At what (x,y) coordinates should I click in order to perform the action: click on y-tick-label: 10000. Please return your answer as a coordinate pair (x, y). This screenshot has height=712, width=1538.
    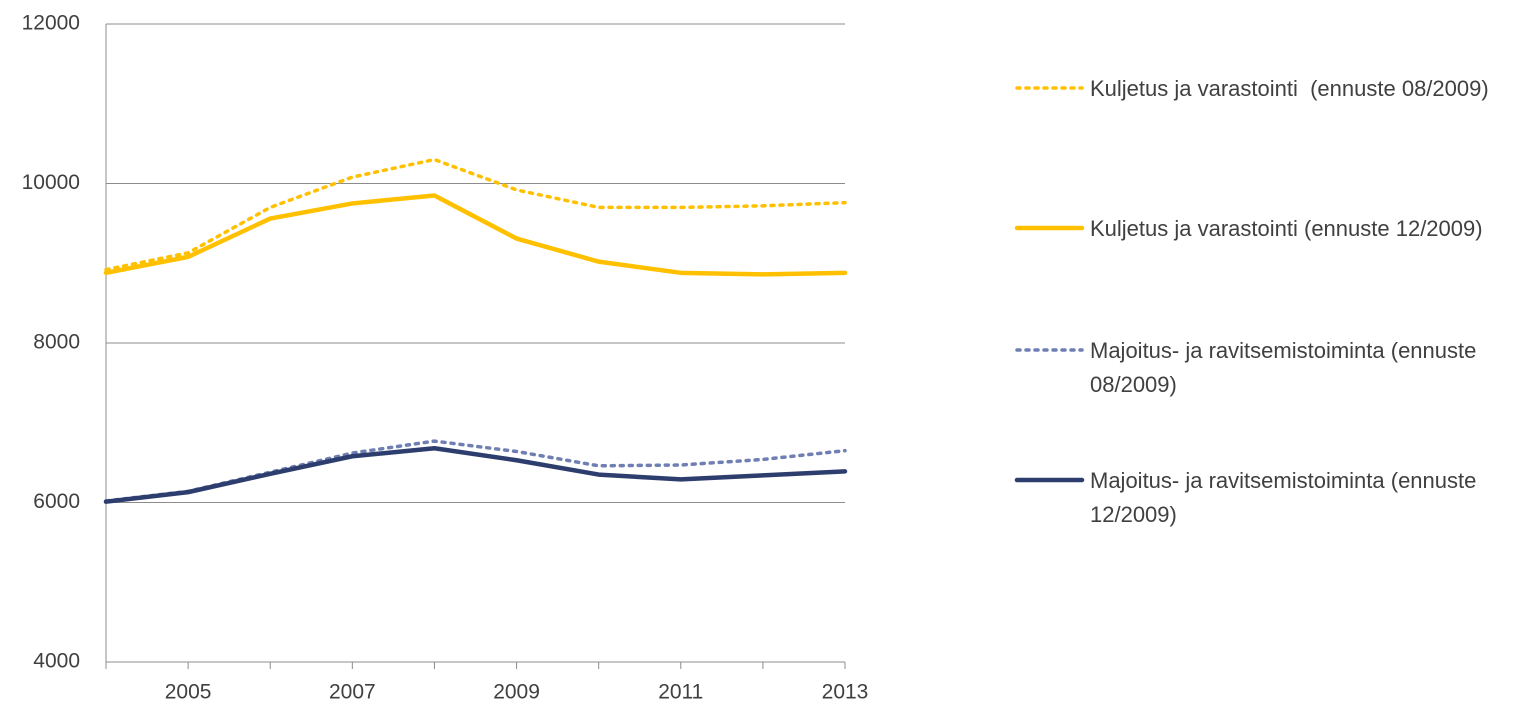
    Looking at the image, I should click on (51, 182).